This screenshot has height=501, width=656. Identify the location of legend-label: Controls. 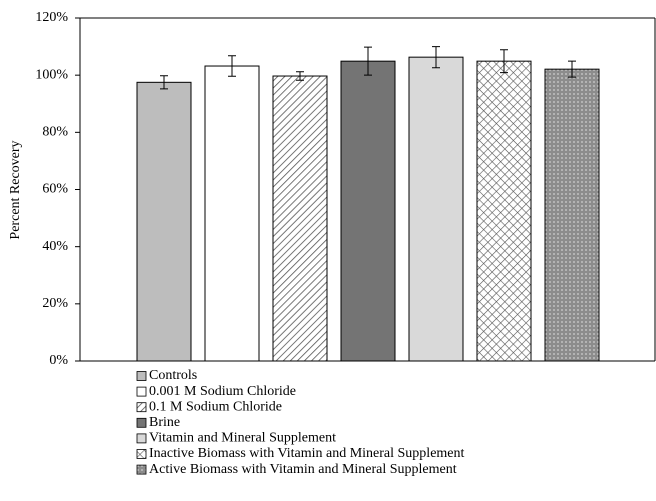
(173, 375).